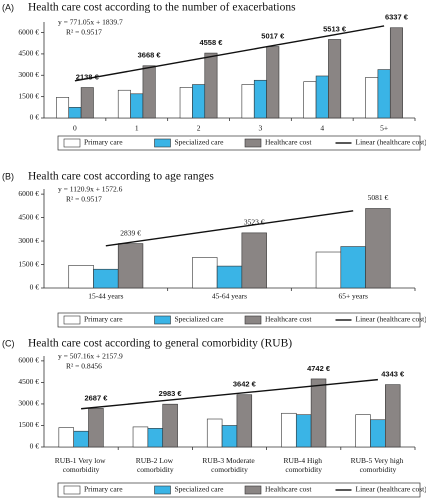 The image size is (426, 500). Describe the element at coordinates (393, 374) in the screenshot. I see `value-label: 4343 €` at that location.